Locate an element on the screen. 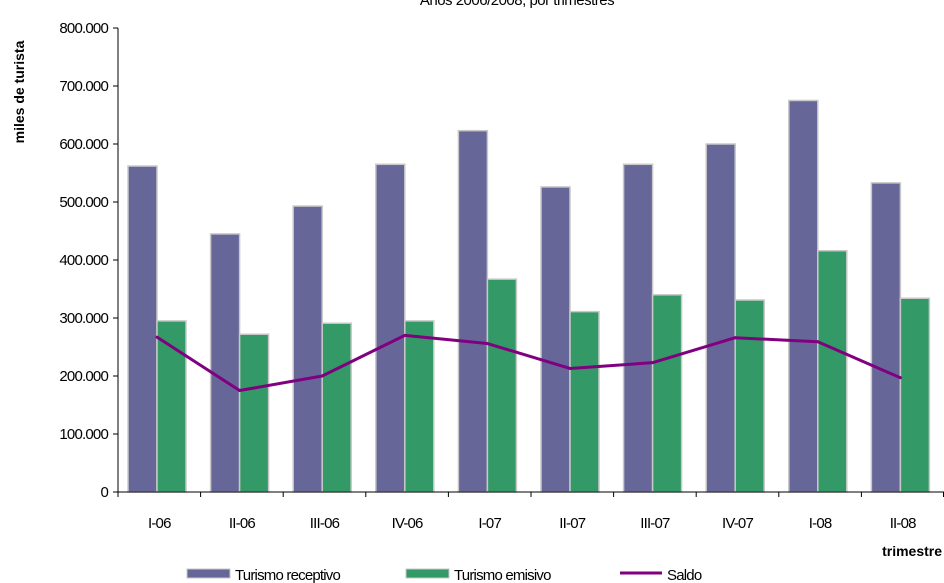  y-tick-label-100.000: 100.000 is located at coordinates (83, 434).